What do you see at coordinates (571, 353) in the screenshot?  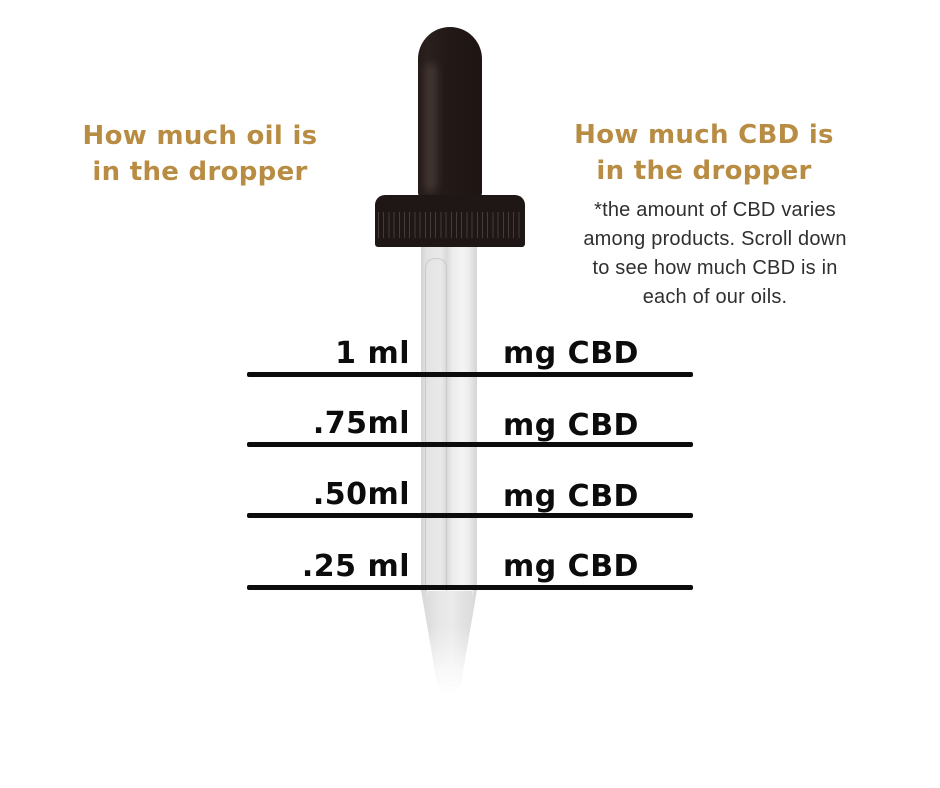 I see `cbd-amount-label-1ml: mg CBD` at bounding box center [571, 353].